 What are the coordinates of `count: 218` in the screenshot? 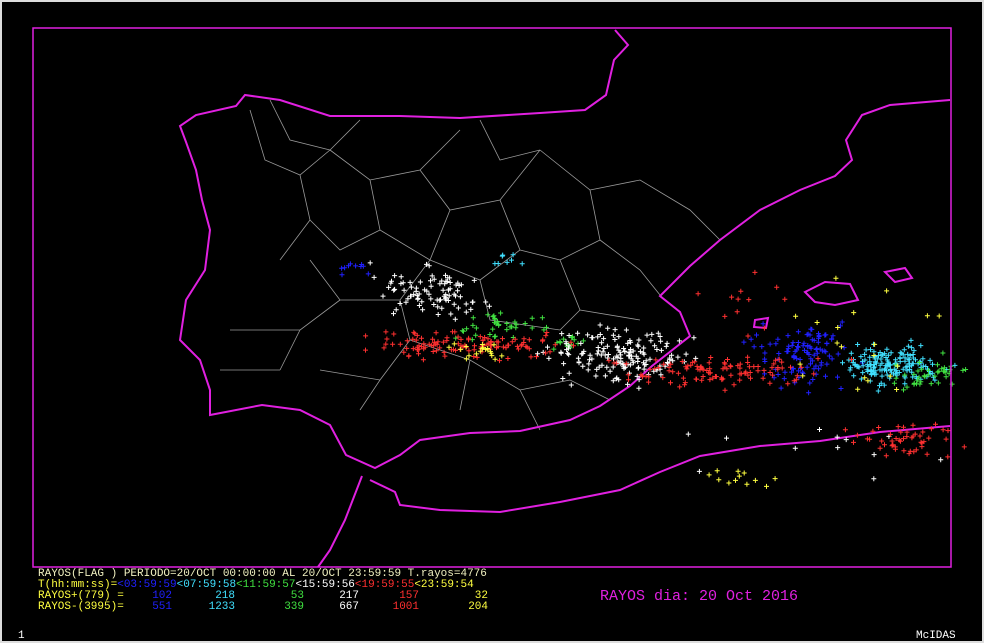 It's located at (225, 596).